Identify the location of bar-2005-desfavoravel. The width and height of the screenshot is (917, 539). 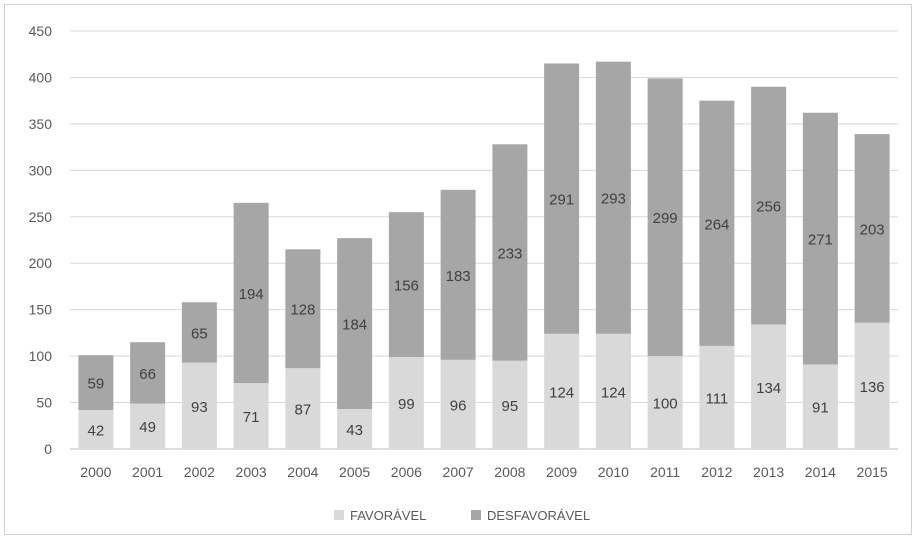
(355, 324).